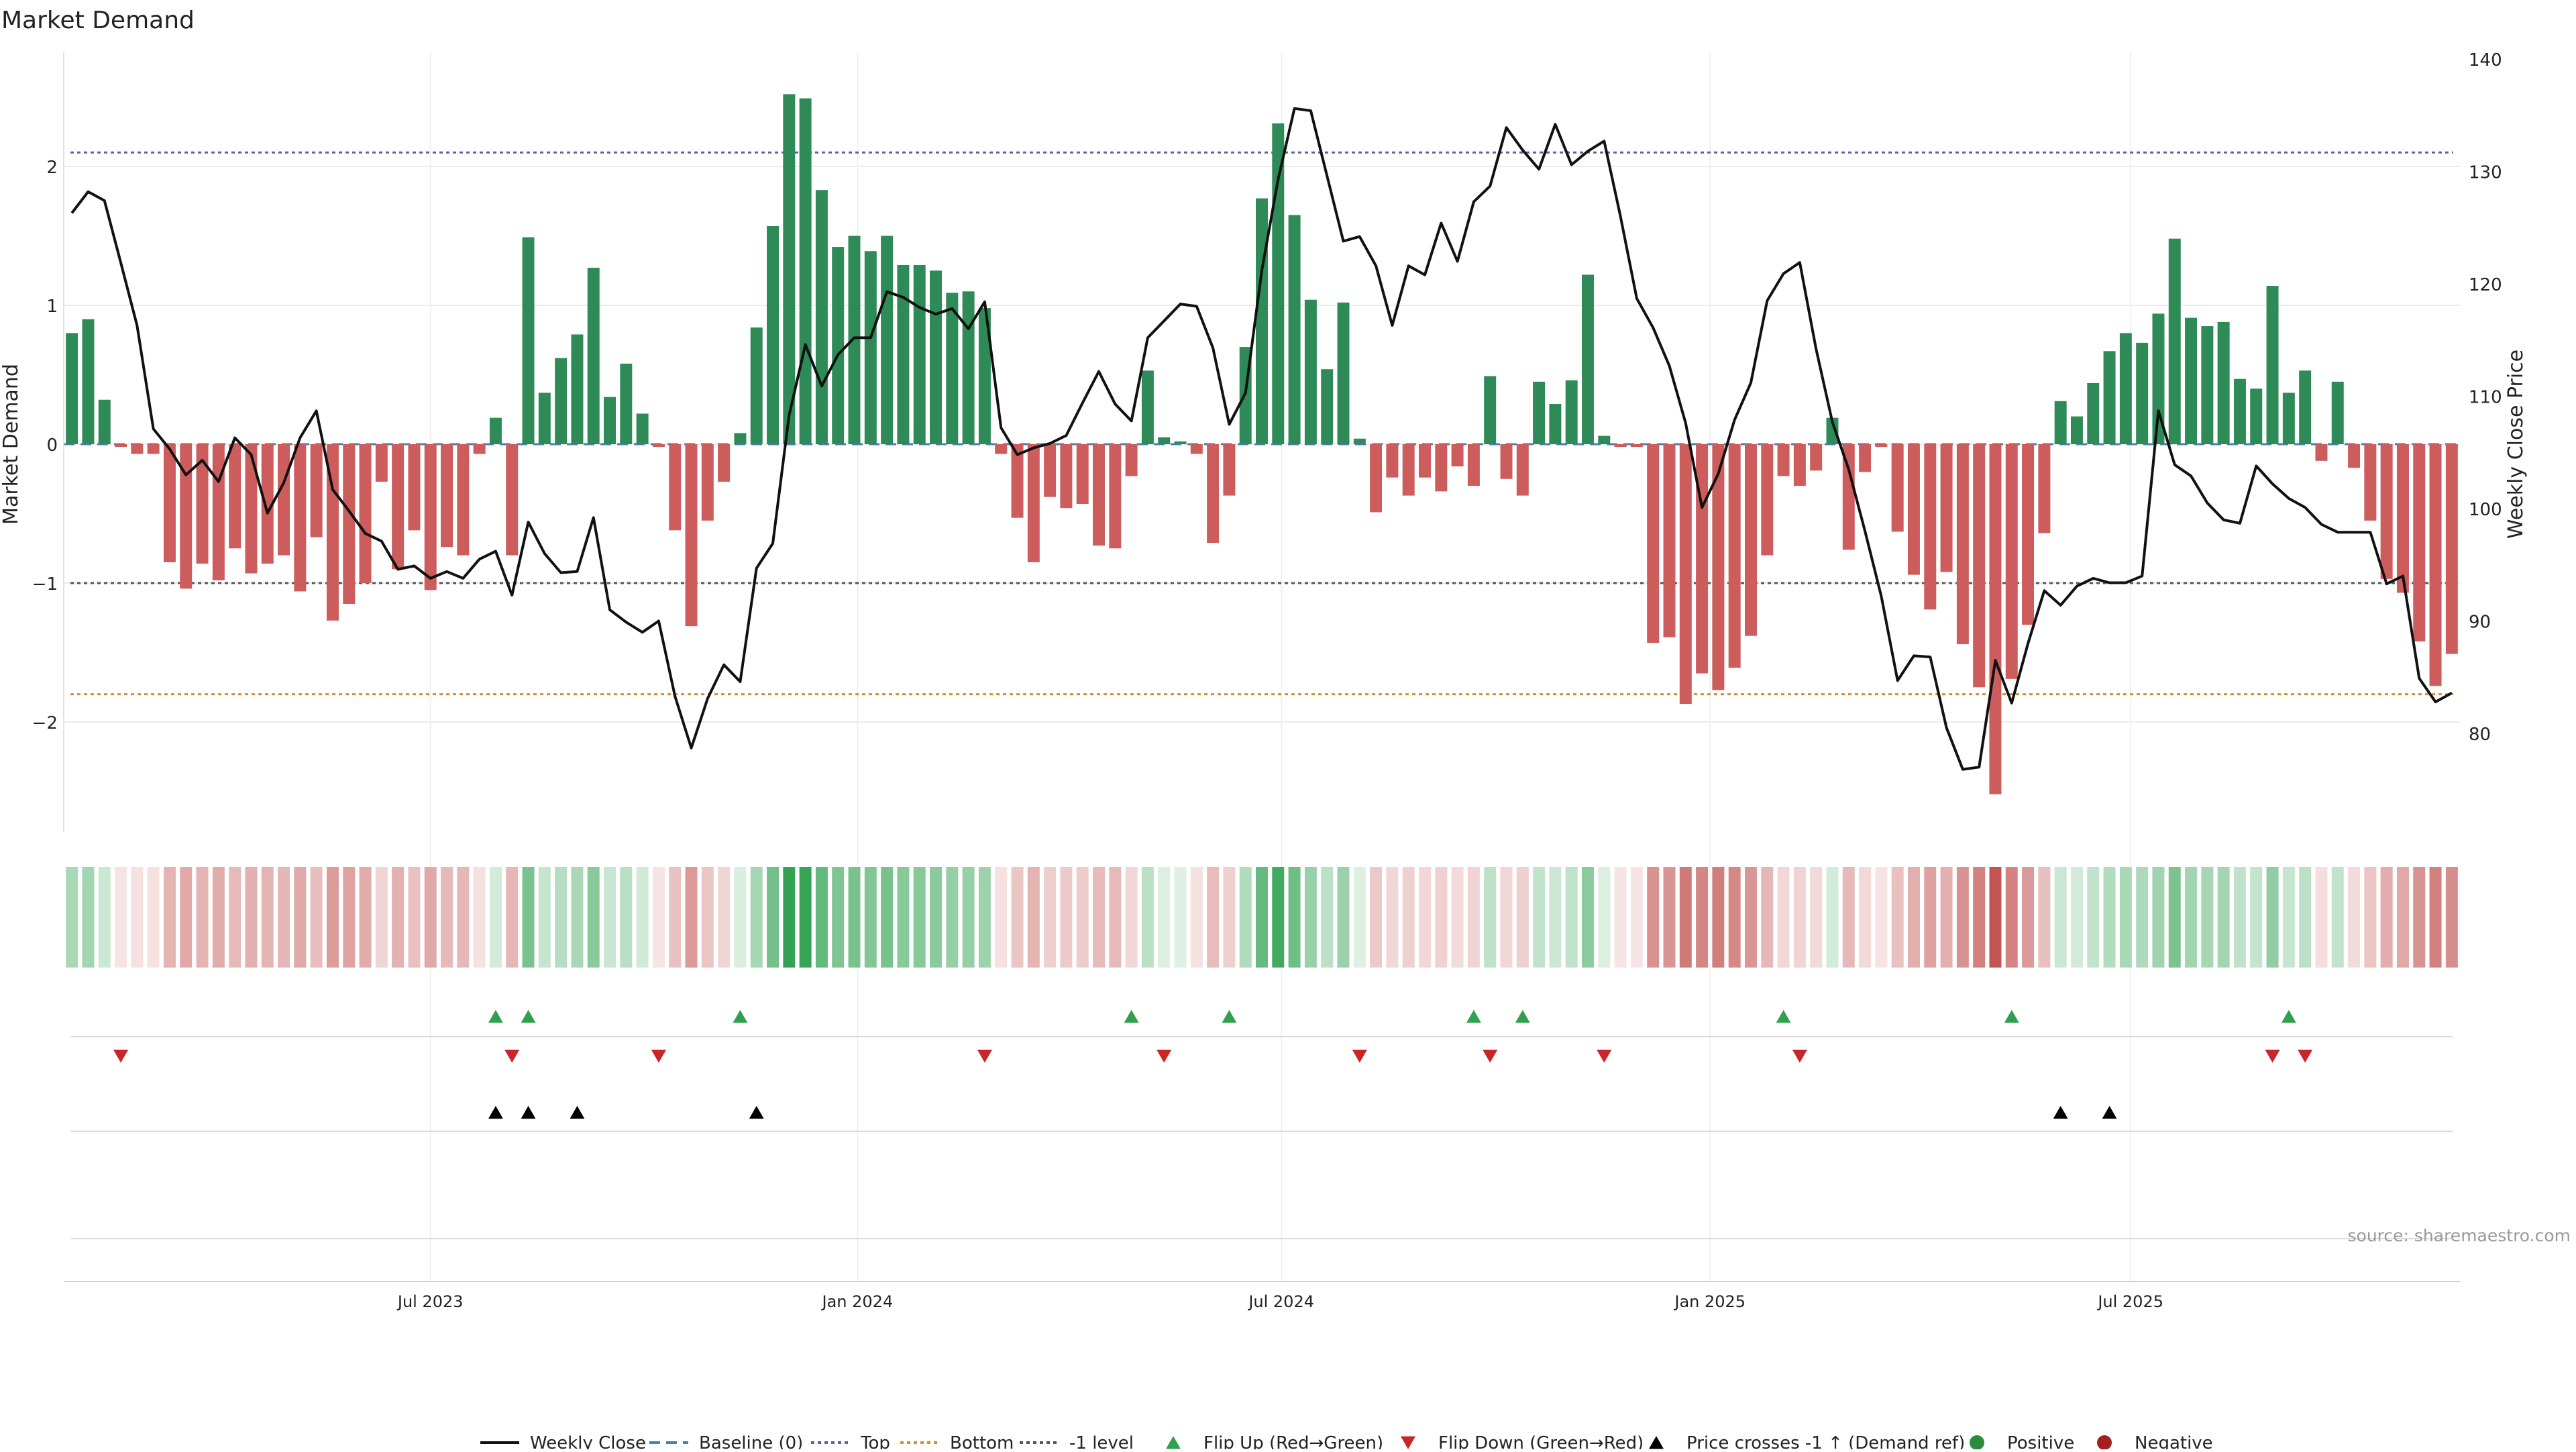 Image resolution: width=2576 pixels, height=1452 pixels. What do you see at coordinates (45, 723) in the screenshot?
I see `left-tick-label: −2` at bounding box center [45, 723].